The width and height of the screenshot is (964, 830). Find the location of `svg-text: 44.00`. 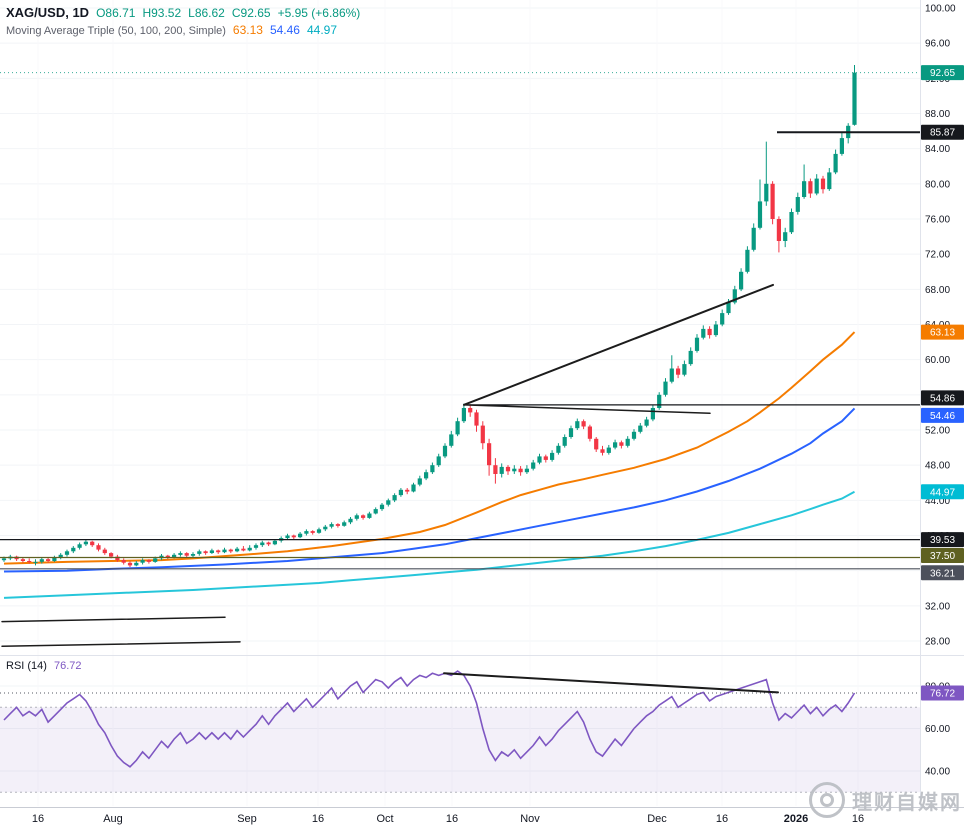

svg-text: 44.00 is located at coordinates (937, 501).